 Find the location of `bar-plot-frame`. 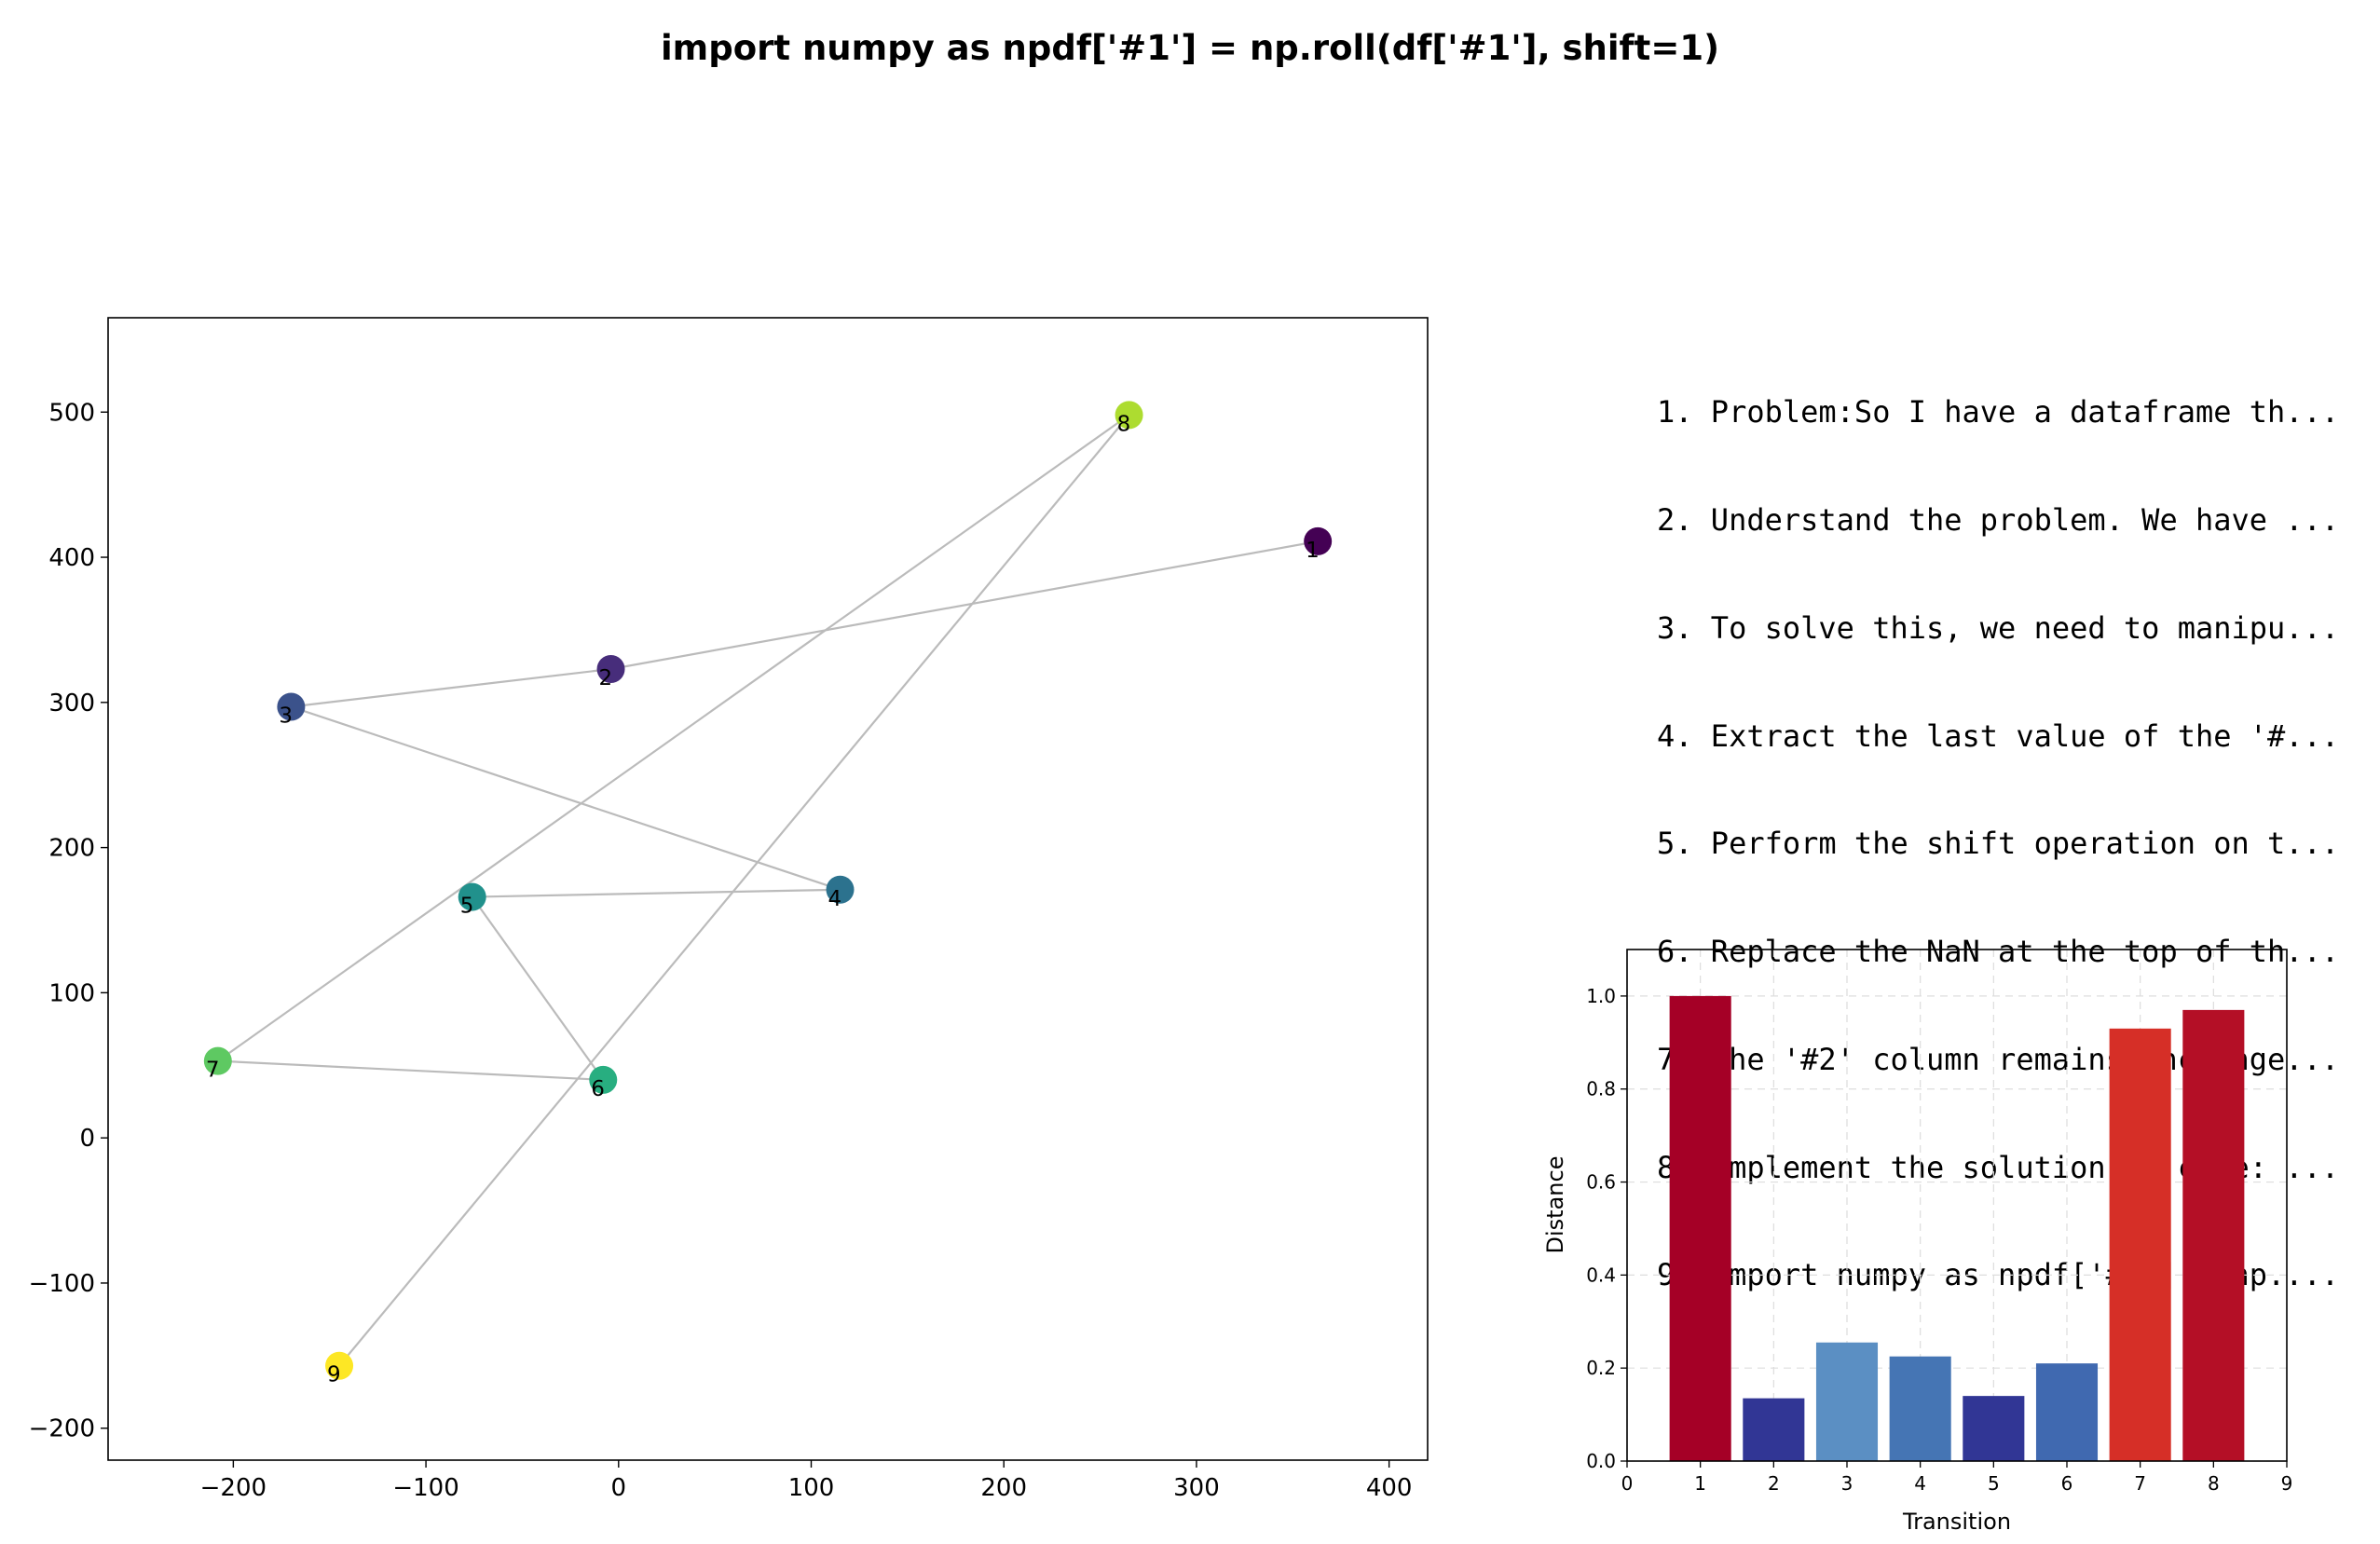

bar-plot-frame is located at coordinates (1957, 1206).